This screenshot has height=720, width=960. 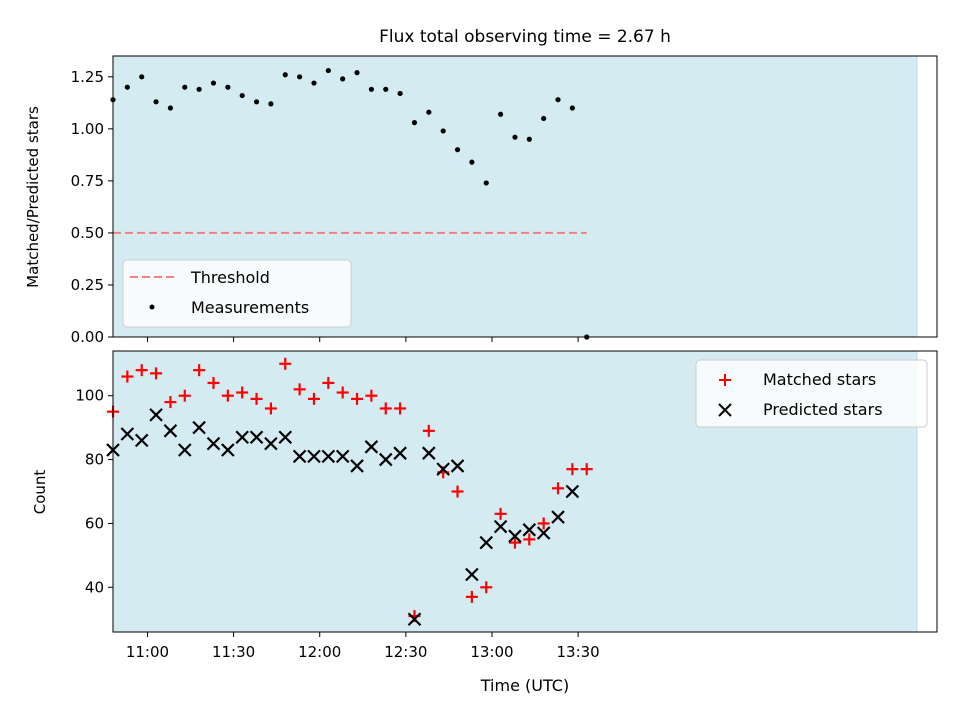 What do you see at coordinates (94, 523) in the screenshot?
I see `y-tick-label: 60` at bounding box center [94, 523].